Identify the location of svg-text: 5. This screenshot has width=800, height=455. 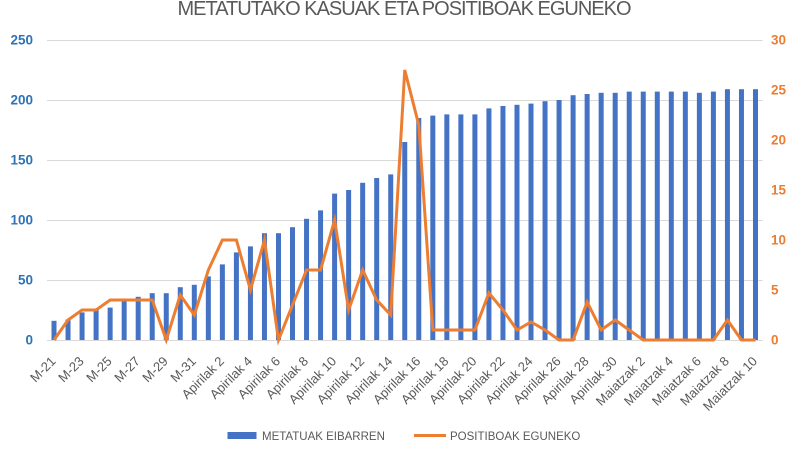
(775, 290).